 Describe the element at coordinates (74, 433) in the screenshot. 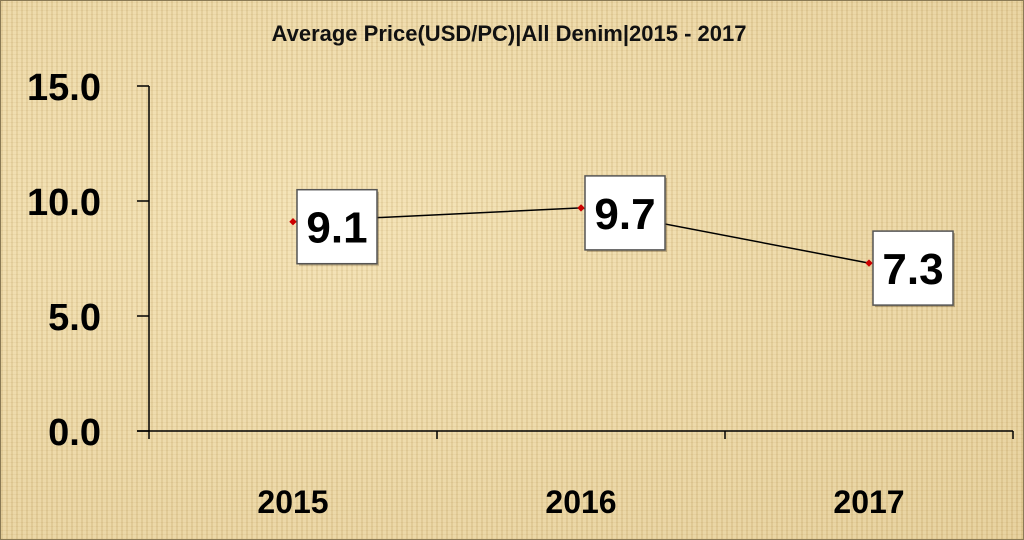

I see `y-tick-label: 0.0` at that location.